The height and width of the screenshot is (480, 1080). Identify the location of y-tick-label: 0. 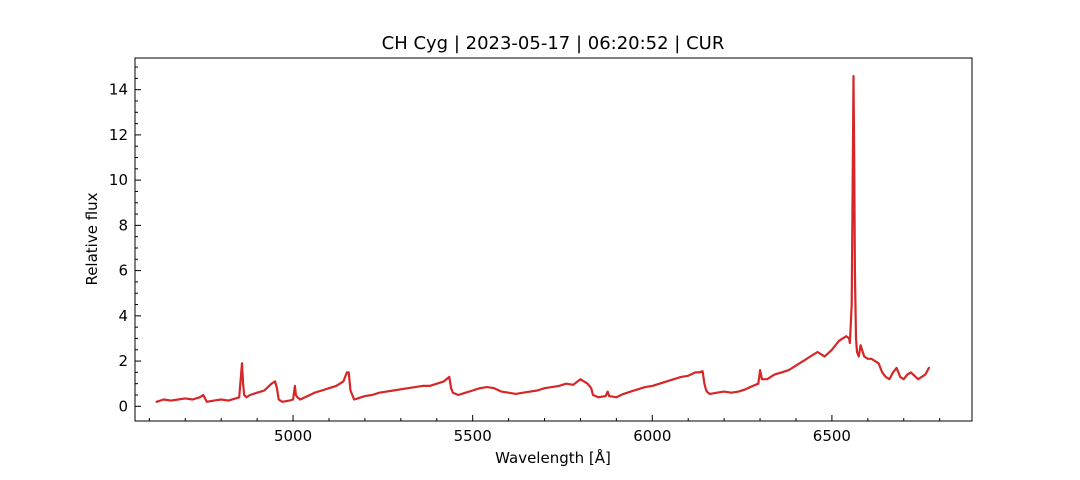
(123, 406).